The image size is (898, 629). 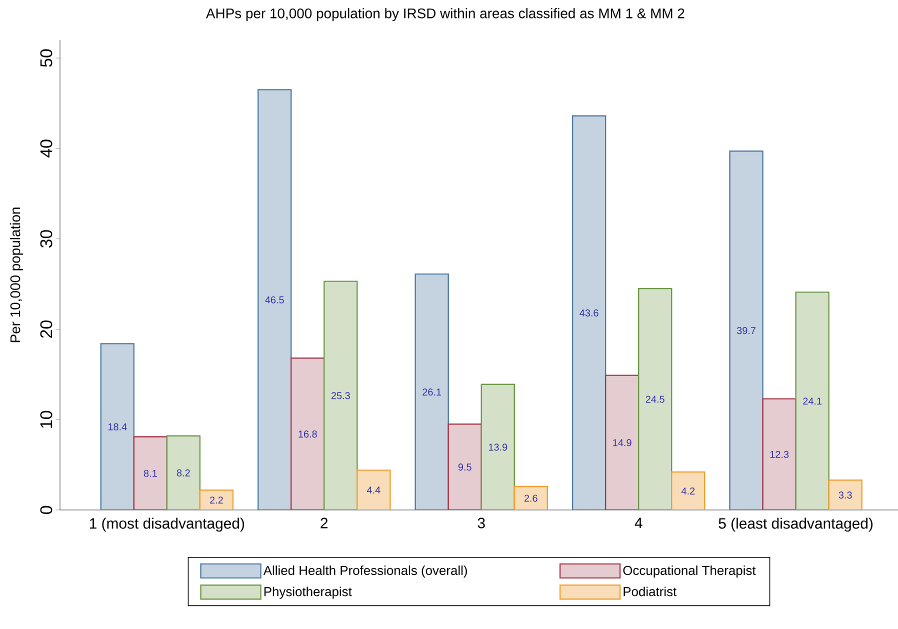 I want to click on y-tick-label: 0, so click(x=46, y=510).